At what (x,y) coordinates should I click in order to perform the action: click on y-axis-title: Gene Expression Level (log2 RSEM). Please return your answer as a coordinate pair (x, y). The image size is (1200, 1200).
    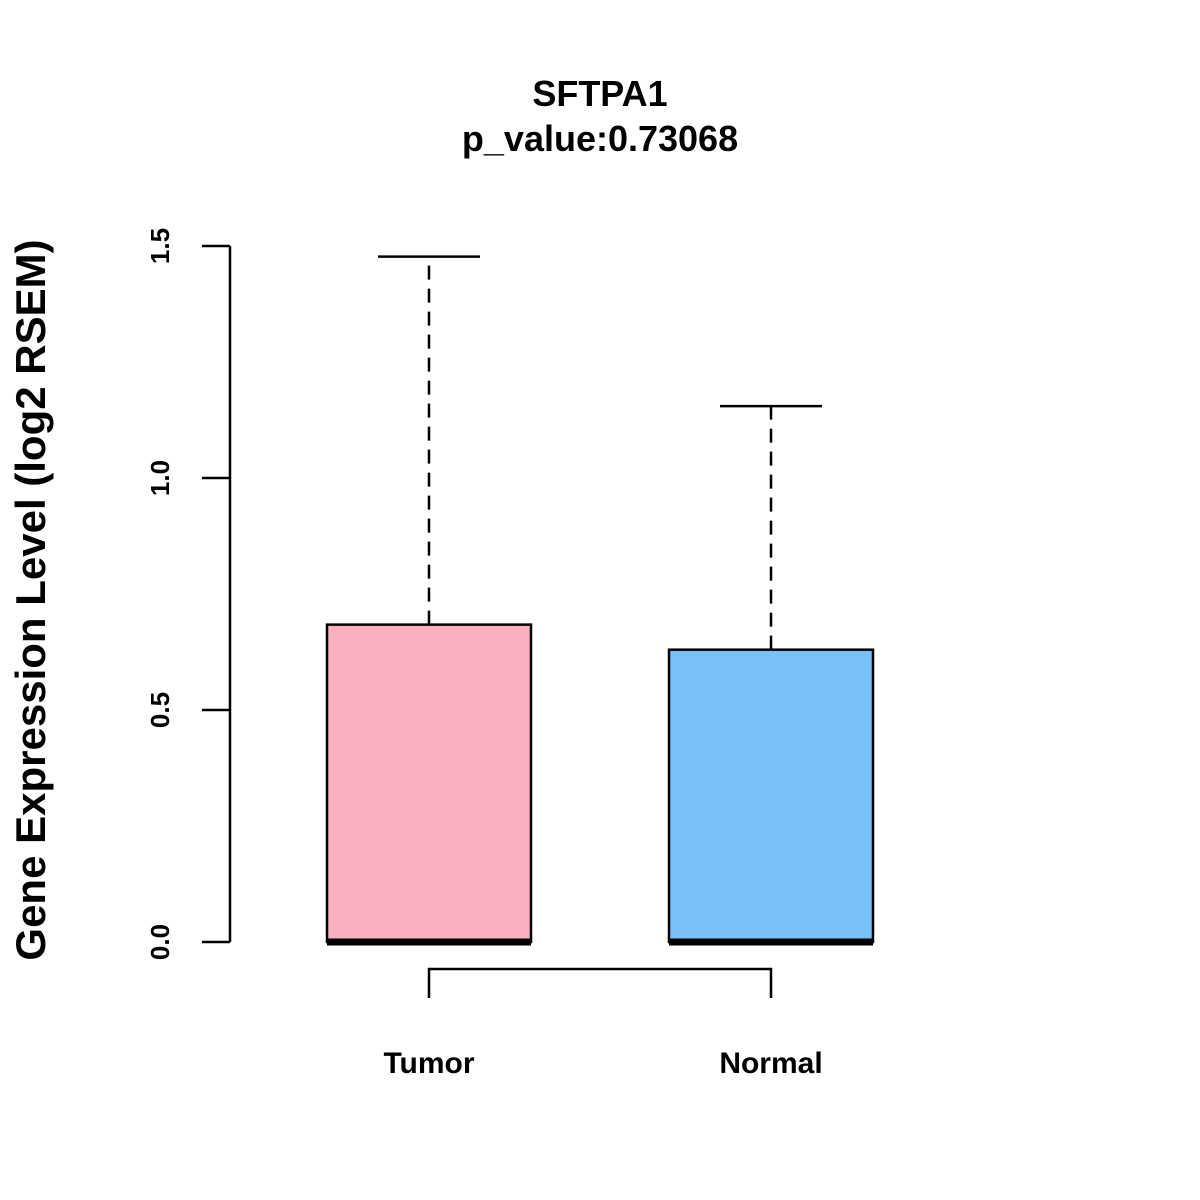
    Looking at the image, I should click on (30, 599).